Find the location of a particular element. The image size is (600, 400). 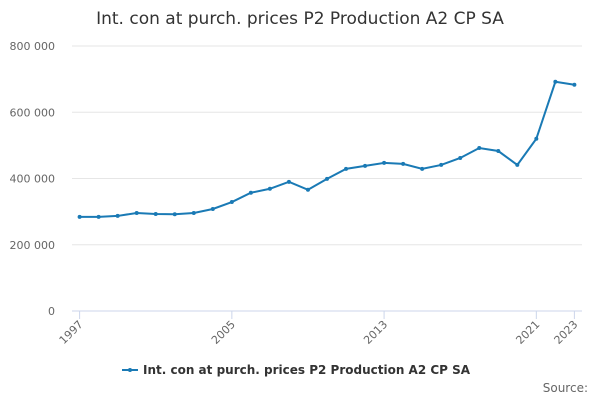

x-tick-label: 2013 is located at coordinates (375, 332).